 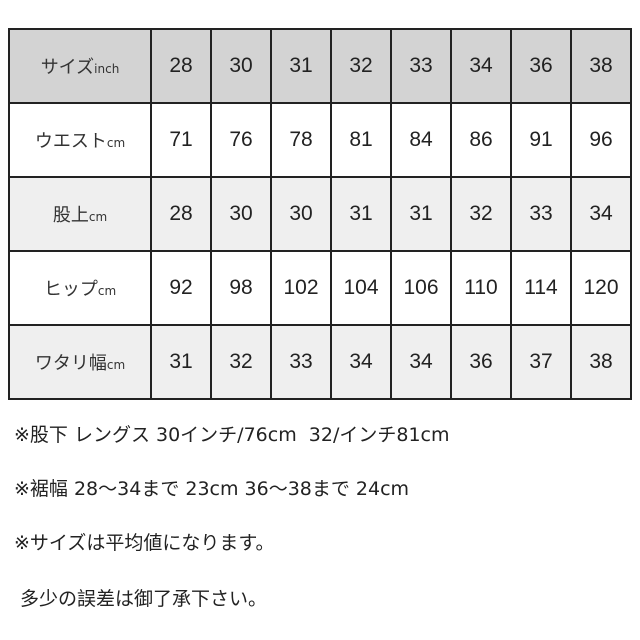 I want to click on row-label-text: ウエスト, so click(x=70, y=141).